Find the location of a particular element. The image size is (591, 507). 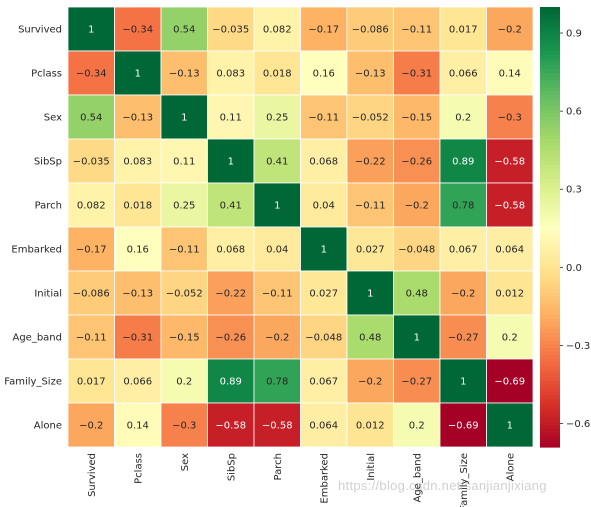

heatmap-cell-Initial-SibSp is located at coordinates (231, 293).